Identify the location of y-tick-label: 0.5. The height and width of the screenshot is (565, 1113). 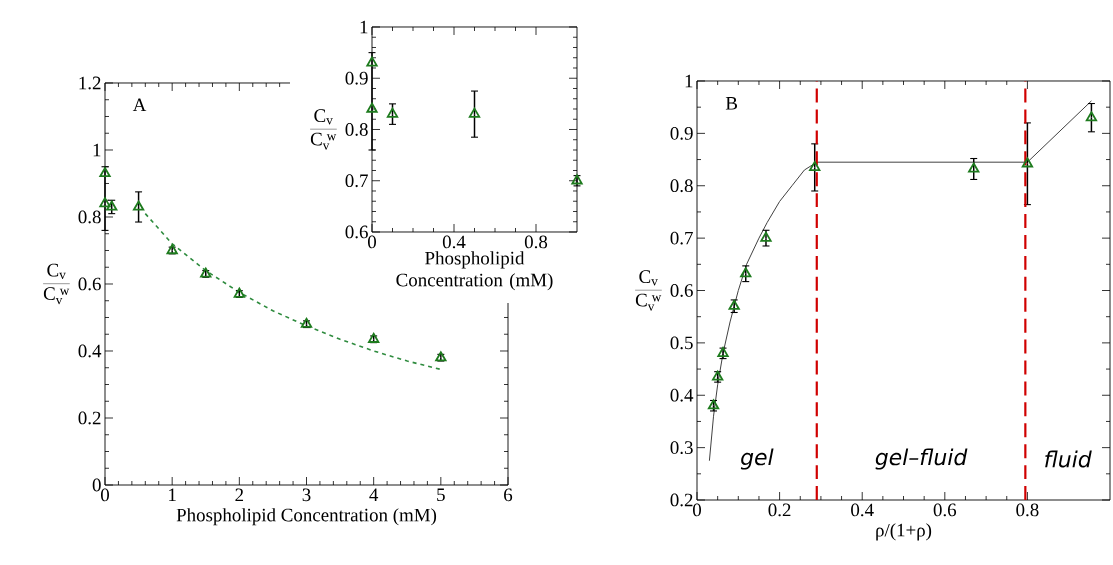
(681, 343).